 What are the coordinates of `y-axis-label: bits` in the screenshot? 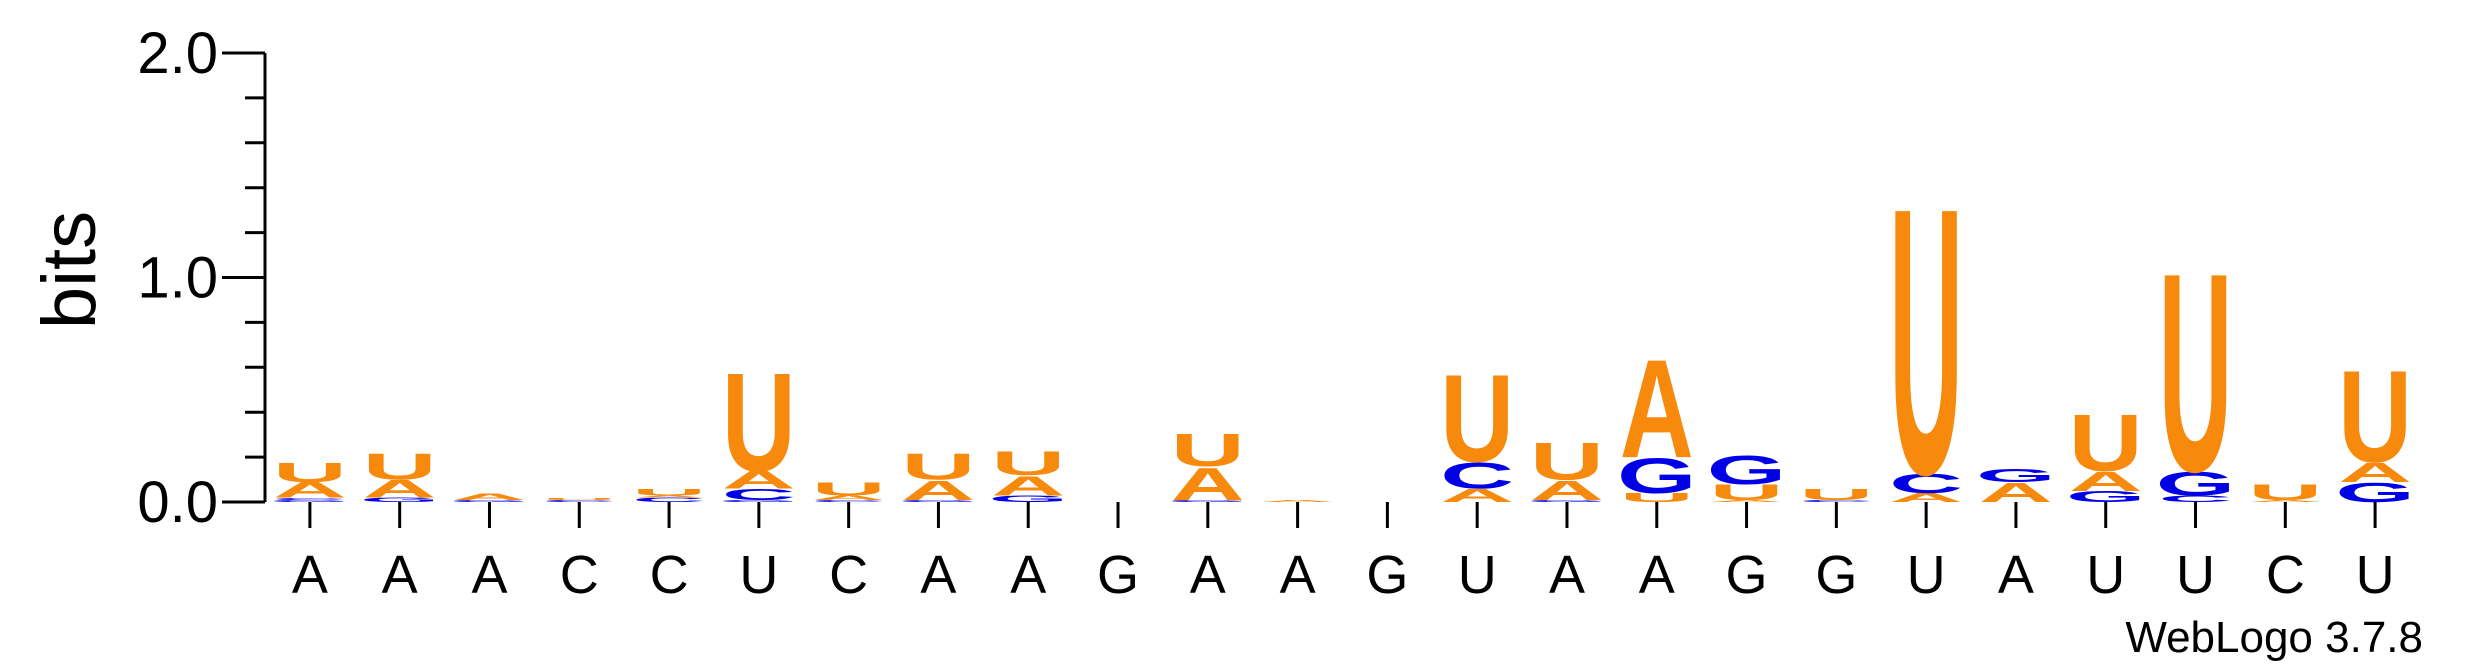 It's located at (69, 270).